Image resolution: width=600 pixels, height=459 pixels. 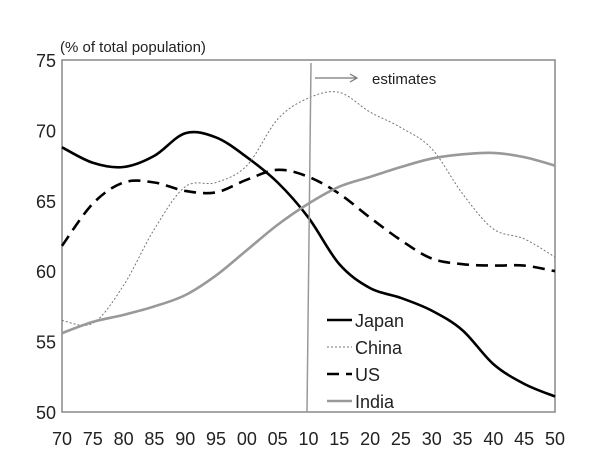 I want to click on x-tick-label: 00, so click(x=247, y=439).